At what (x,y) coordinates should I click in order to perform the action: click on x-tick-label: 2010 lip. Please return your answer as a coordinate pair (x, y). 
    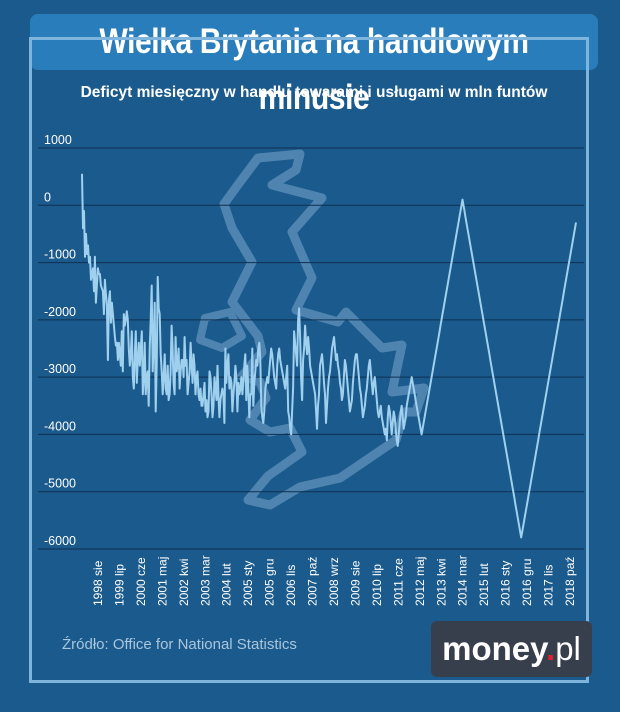
    Looking at the image, I should click on (377, 585).